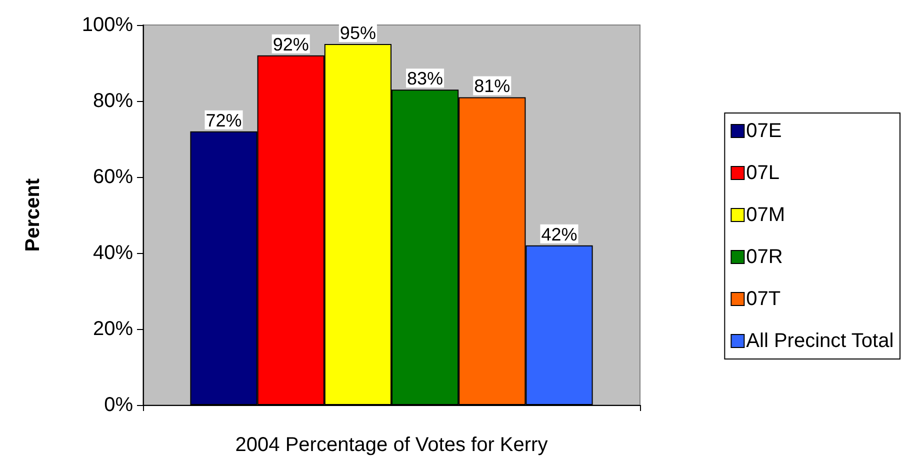 The width and height of the screenshot is (903, 460). Describe the element at coordinates (113, 101) in the screenshot. I see `y-tick-label: 80%` at that location.